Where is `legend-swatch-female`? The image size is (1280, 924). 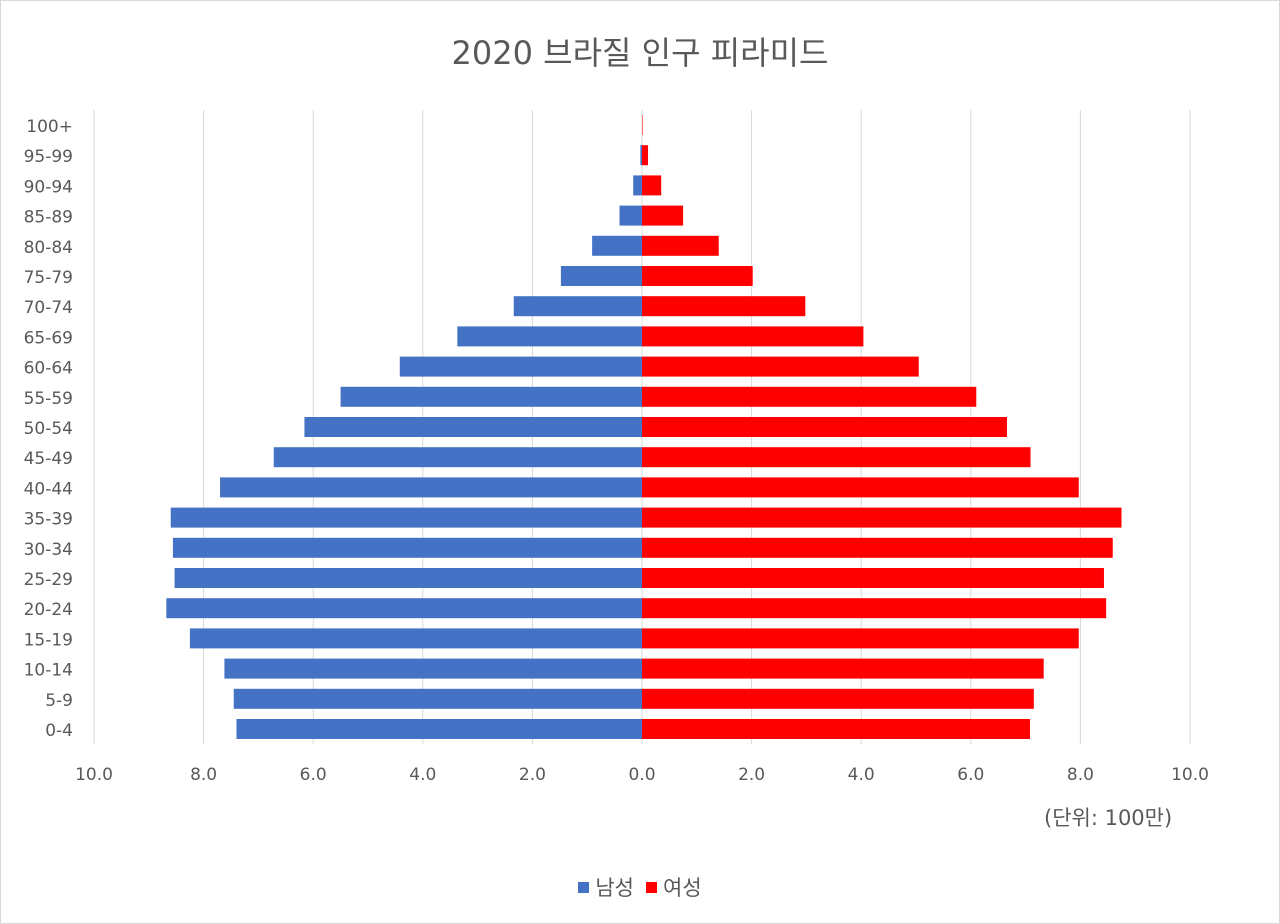
legend-swatch-female is located at coordinates (651, 887).